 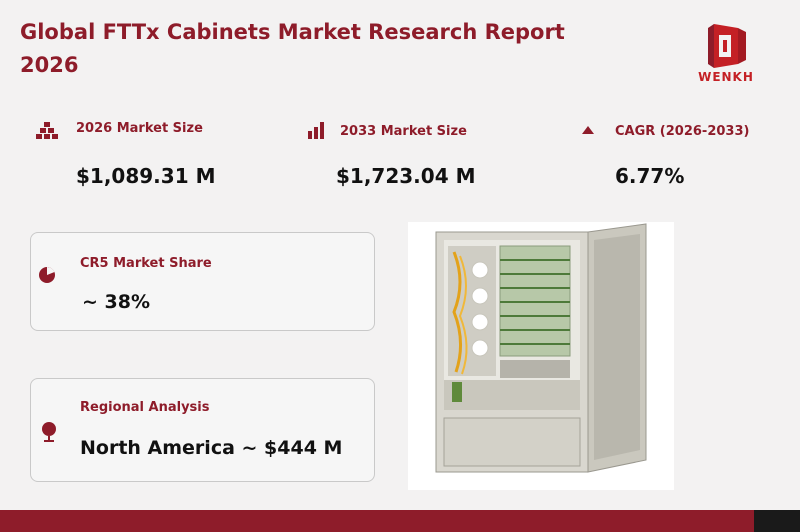 What do you see at coordinates (377, 521) in the screenshot?
I see `footer-bar` at bounding box center [377, 521].